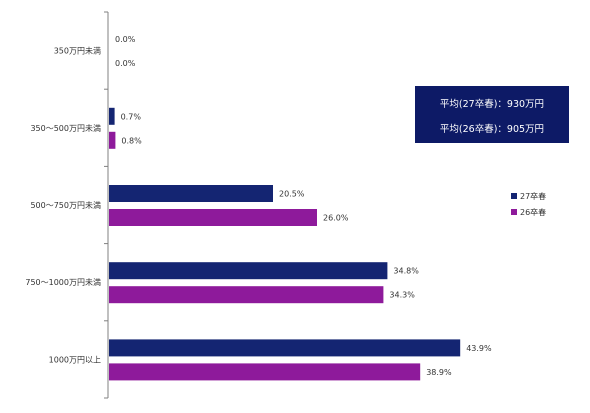 The image size is (590, 413). I want to click on average-27-label: 平均(27卒春)：930万円, so click(492, 104).